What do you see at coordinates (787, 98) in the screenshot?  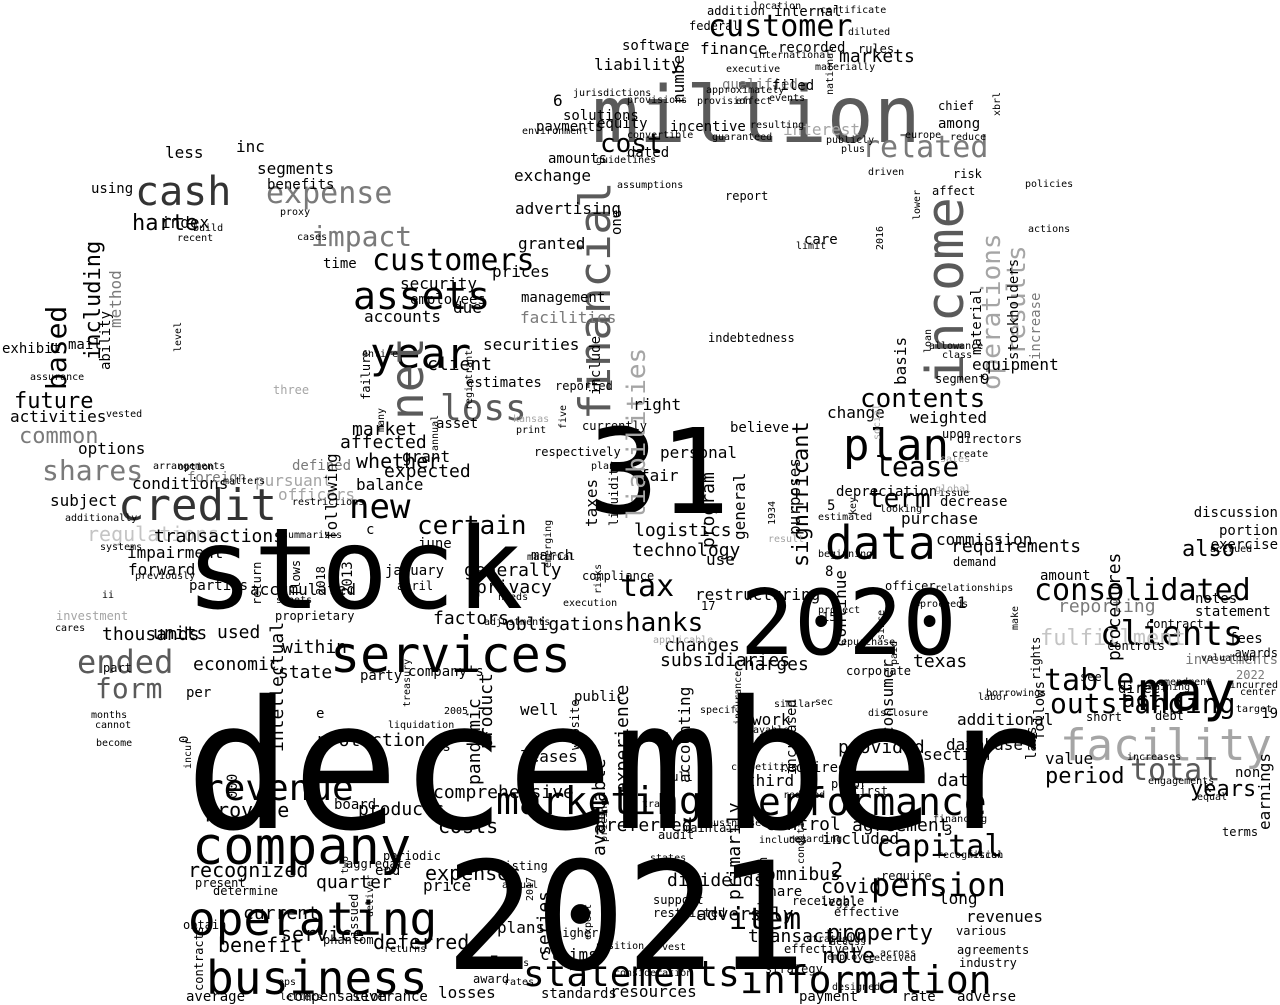 I see `word-events: events` at bounding box center [787, 98].